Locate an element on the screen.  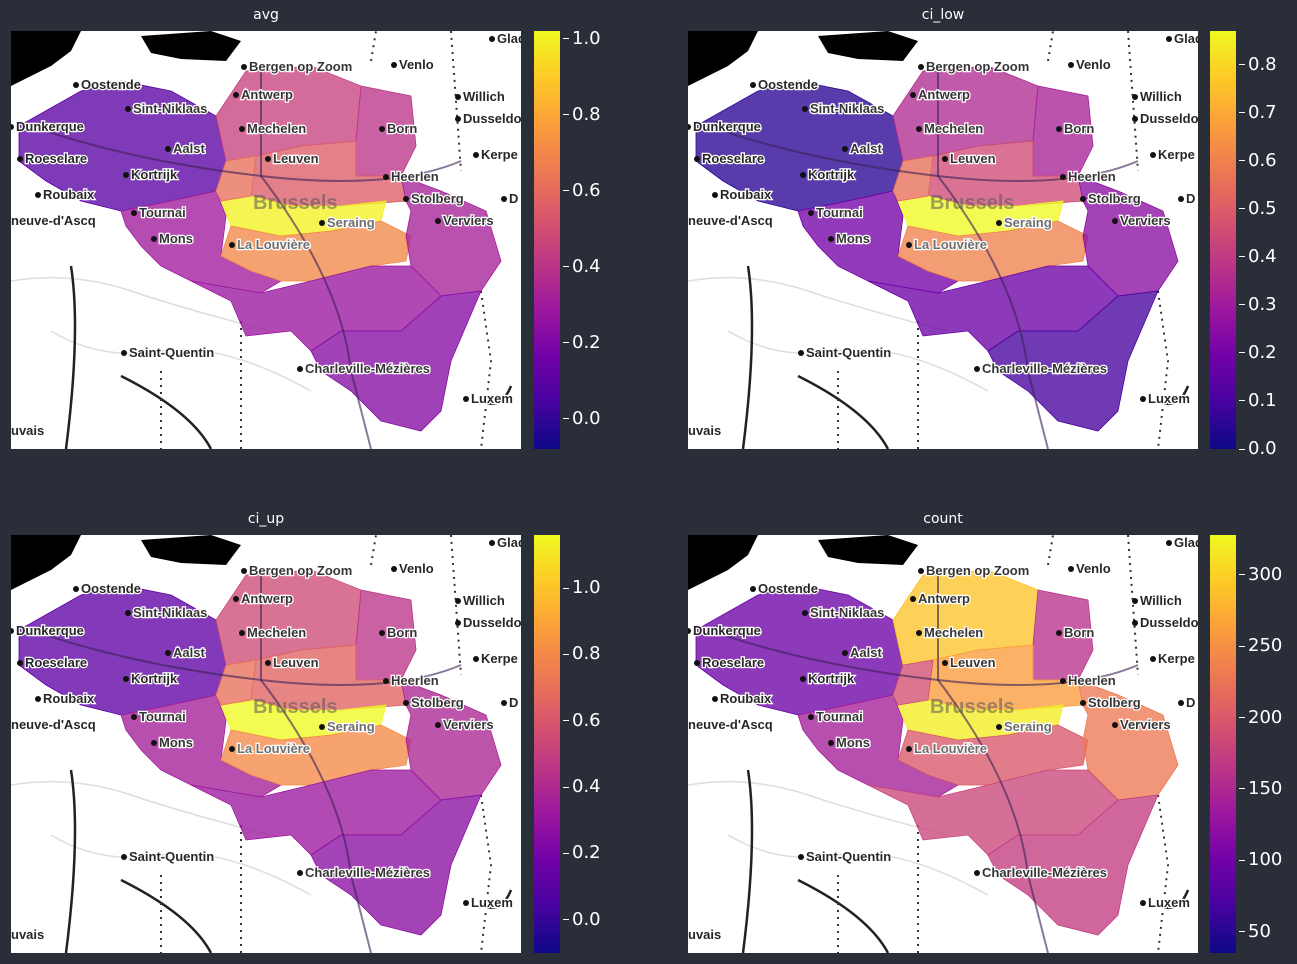
panel-title: avg is located at coordinates (266, 15).